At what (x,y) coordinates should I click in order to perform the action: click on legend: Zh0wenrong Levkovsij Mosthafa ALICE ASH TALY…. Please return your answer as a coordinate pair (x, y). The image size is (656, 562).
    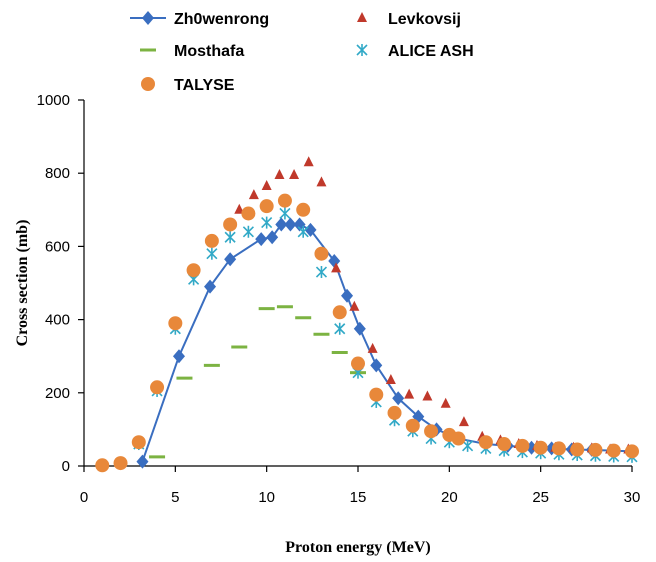
    Looking at the image, I should click on (302, 52).